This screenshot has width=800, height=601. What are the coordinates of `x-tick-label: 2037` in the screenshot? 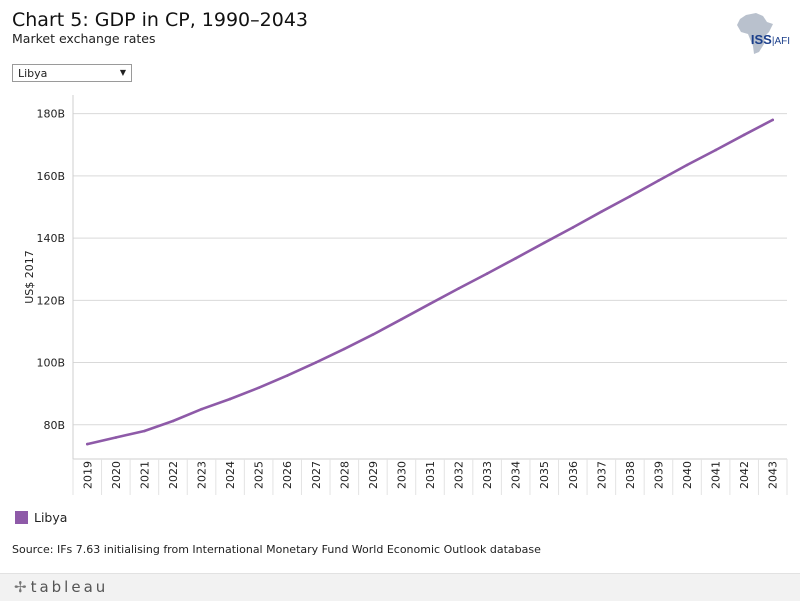 It's located at (601, 475).